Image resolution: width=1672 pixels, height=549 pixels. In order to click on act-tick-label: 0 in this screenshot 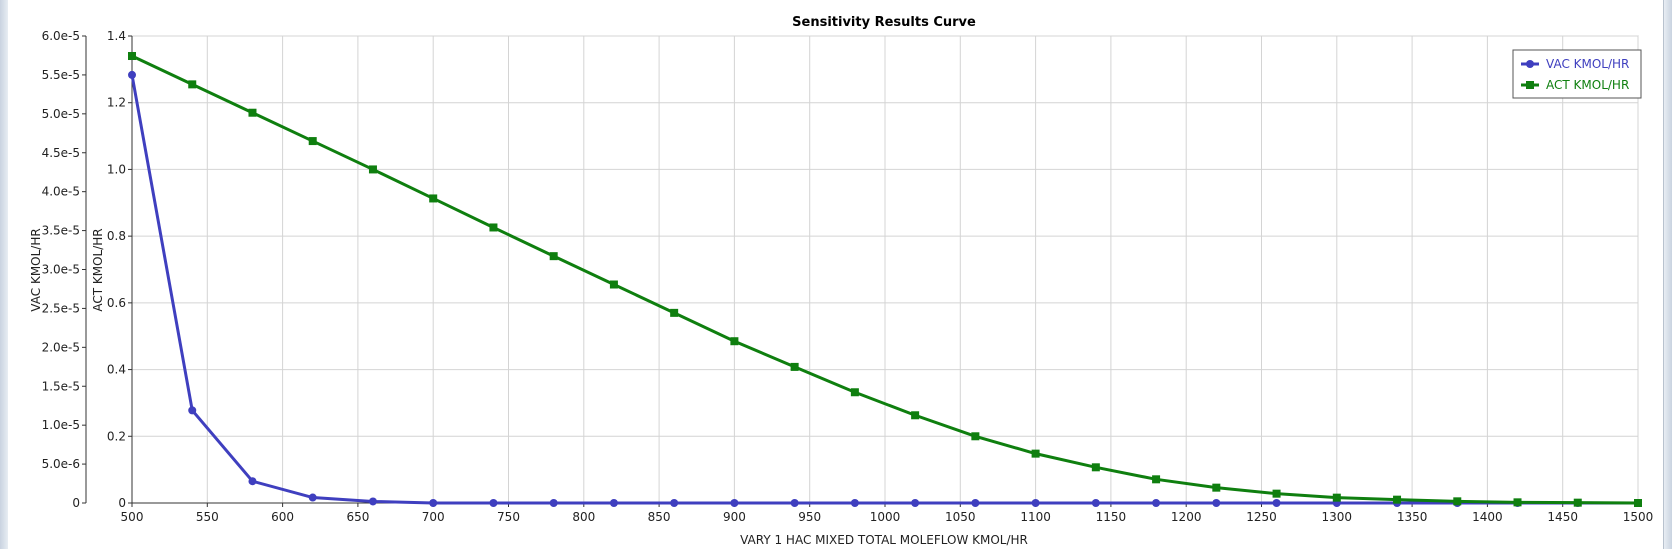, I will do `click(122, 503)`.